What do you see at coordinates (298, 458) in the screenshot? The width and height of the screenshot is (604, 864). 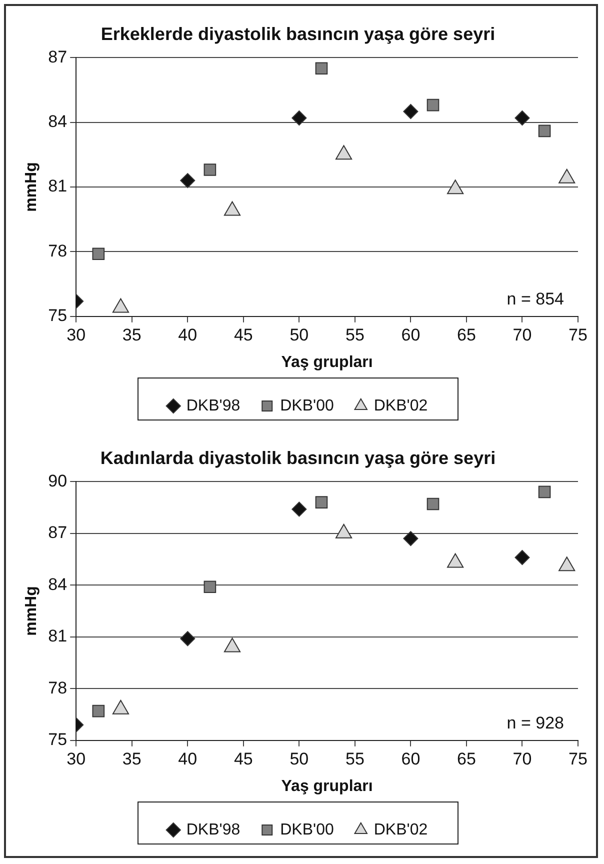 I see `chart-title: Kadınlarda diyastolik basıncın yaşa göre seyri` at bounding box center [298, 458].